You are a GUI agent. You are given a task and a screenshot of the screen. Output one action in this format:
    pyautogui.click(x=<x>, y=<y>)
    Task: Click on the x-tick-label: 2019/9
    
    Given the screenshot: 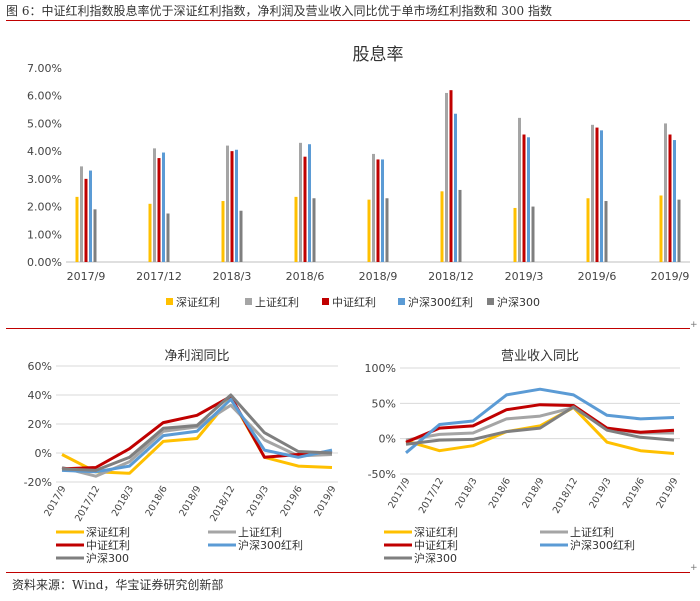 What is the action you would take?
    pyautogui.click(x=325, y=501)
    